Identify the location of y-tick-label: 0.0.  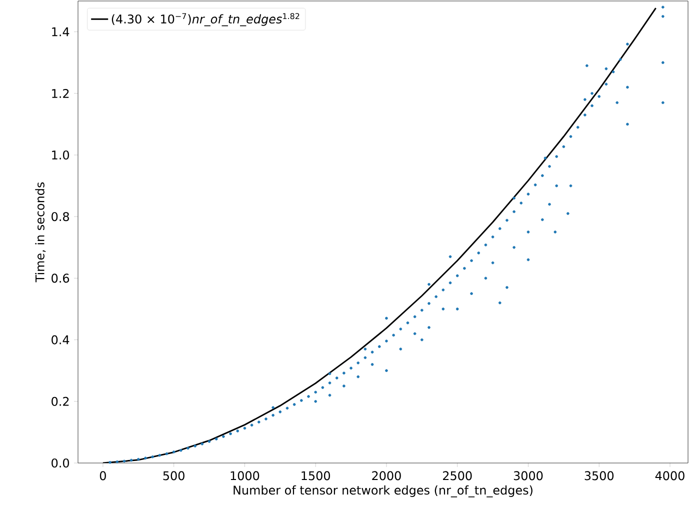
(61, 463).